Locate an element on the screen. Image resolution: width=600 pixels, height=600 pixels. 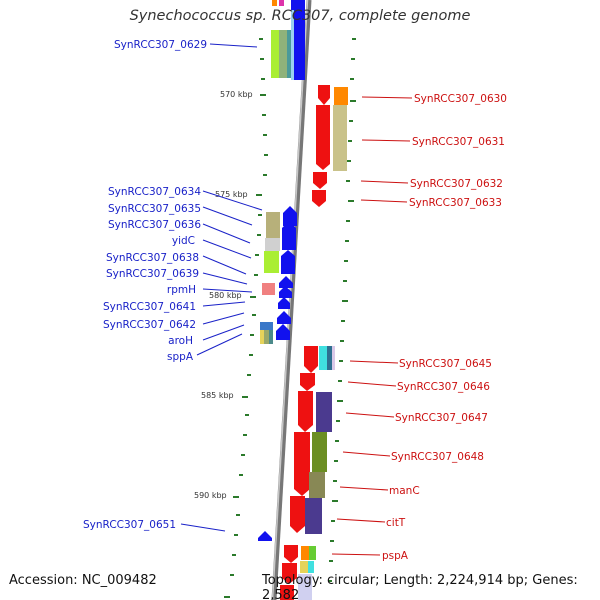
forward-genes is located at coordinates (305, 342).